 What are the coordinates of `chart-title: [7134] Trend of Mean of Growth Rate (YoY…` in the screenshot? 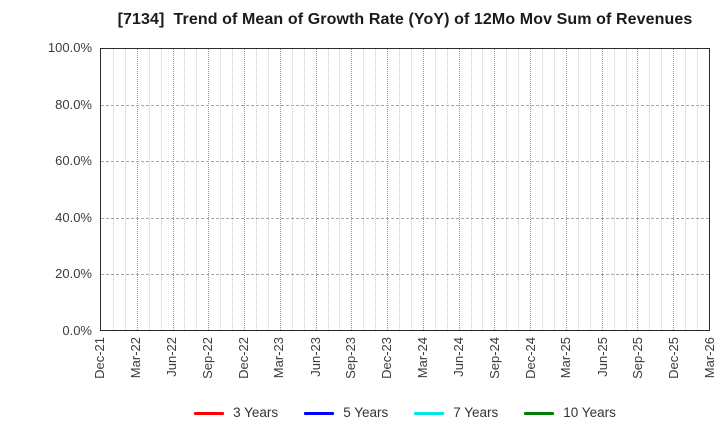 It's located at (405, 19).